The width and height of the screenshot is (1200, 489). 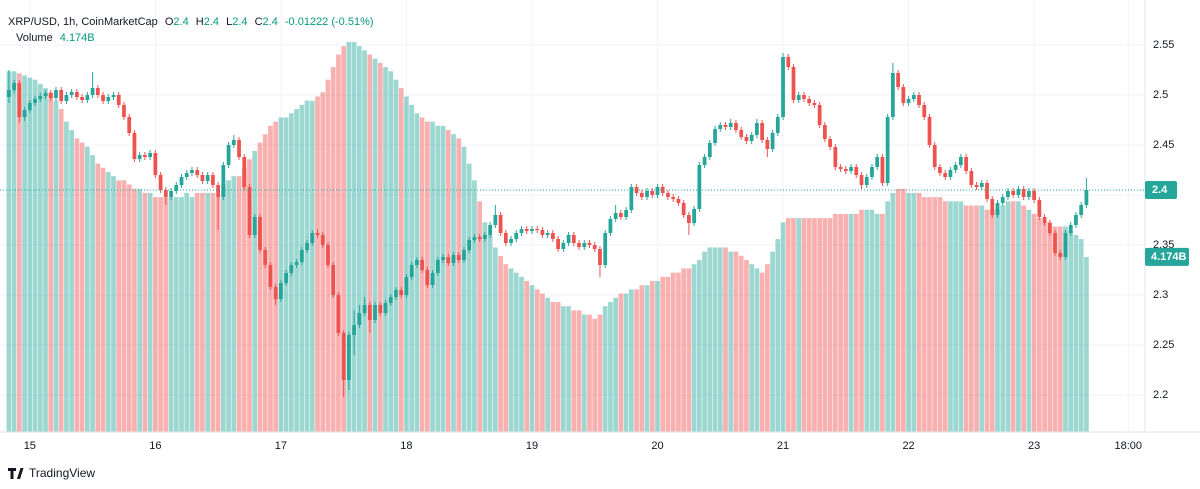 I want to click on ohlc-value: 2.4, so click(x=270, y=22).